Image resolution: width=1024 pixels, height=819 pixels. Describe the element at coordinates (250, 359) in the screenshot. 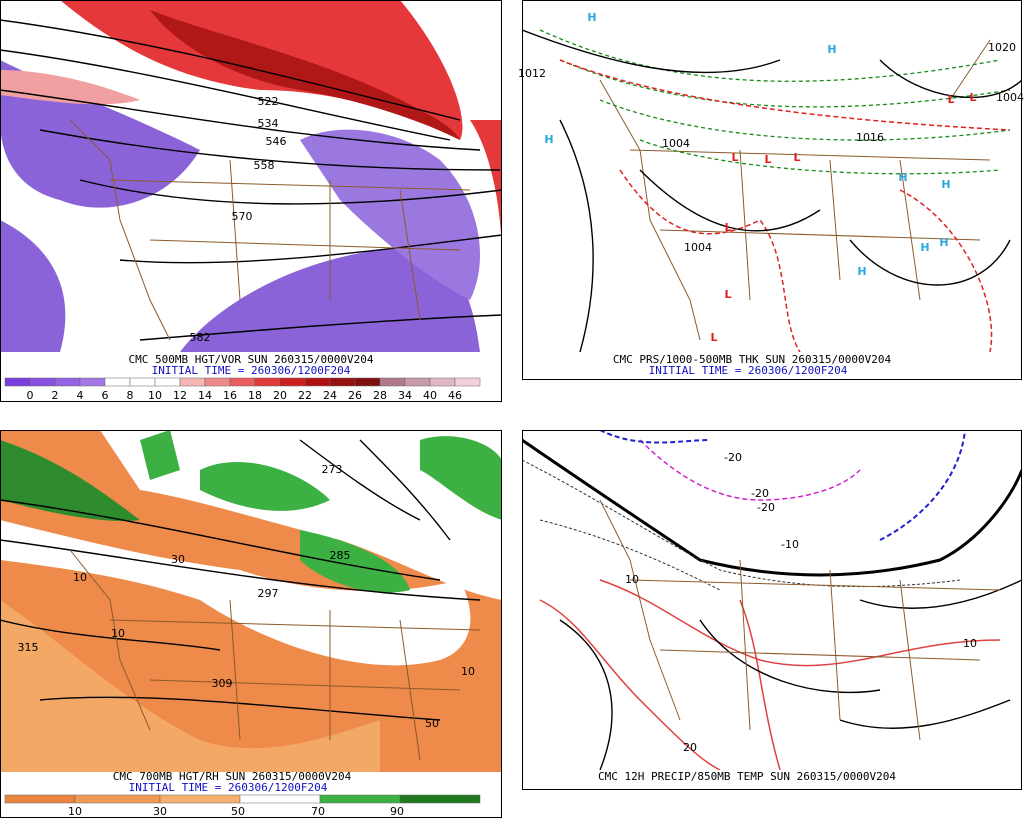

I see `caption: CMC 500MB HGT/VOR SUN 260315/0000V204` at that location.